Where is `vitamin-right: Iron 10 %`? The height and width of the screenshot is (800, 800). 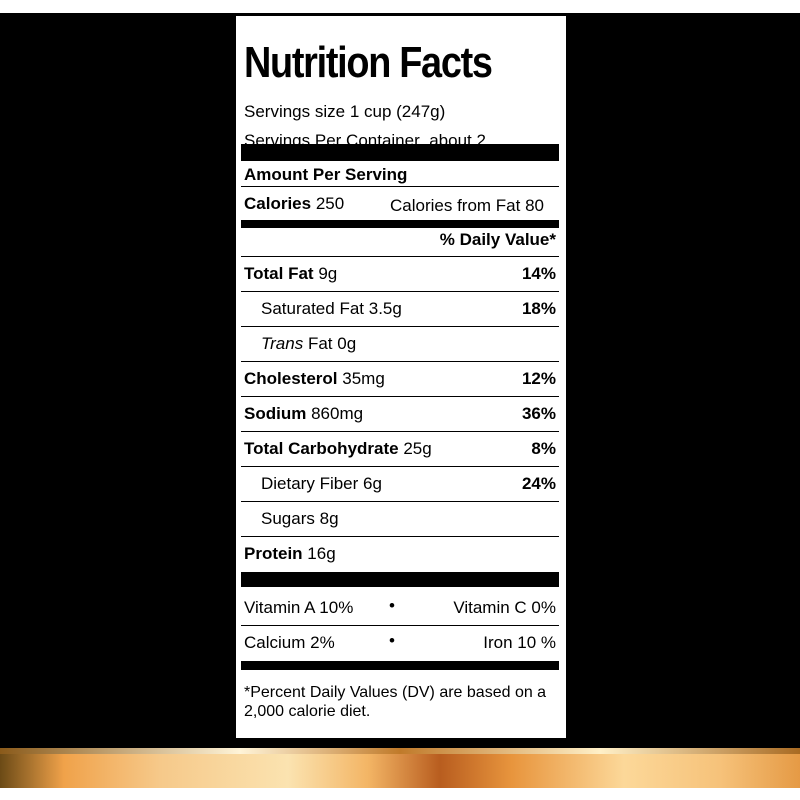
vitamin-right: Iron 10 % is located at coordinates (519, 642).